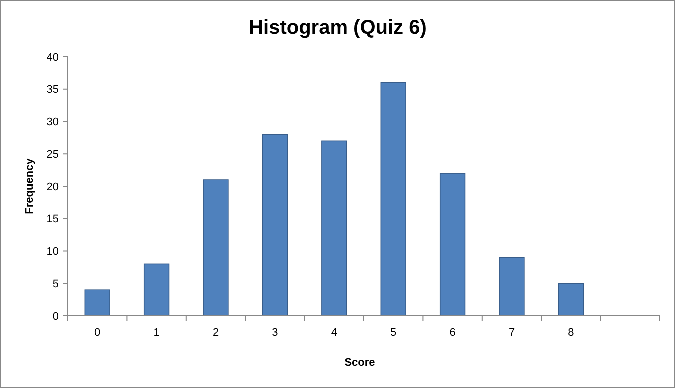 Image resolution: width=676 pixels, height=389 pixels. What do you see at coordinates (52, 90) in the screenshot?
I see `y-tick-label: 35` at bounding box center [52, 90].